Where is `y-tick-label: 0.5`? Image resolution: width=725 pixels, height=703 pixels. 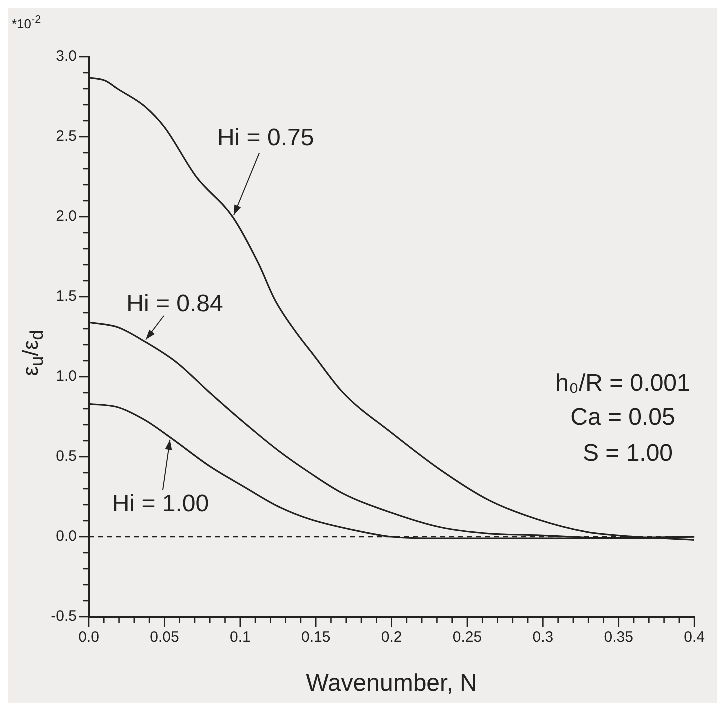
y-tick-label: 0.5 is located at coordinates (66, 457).